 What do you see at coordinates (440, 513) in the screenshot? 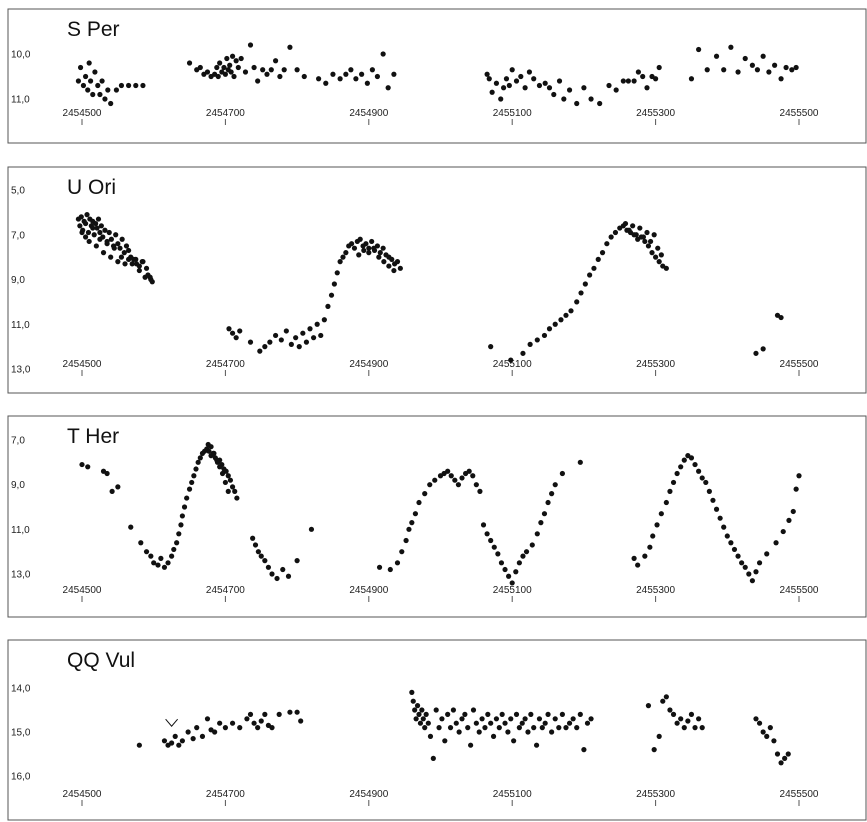
I see `data-points` at bounding box center [440, 513].